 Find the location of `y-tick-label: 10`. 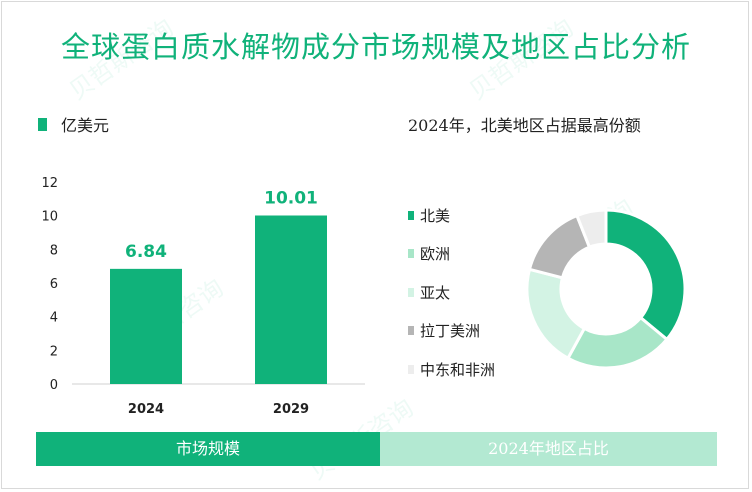

y-tick-label: 10 is located at coordinates (49, 217).